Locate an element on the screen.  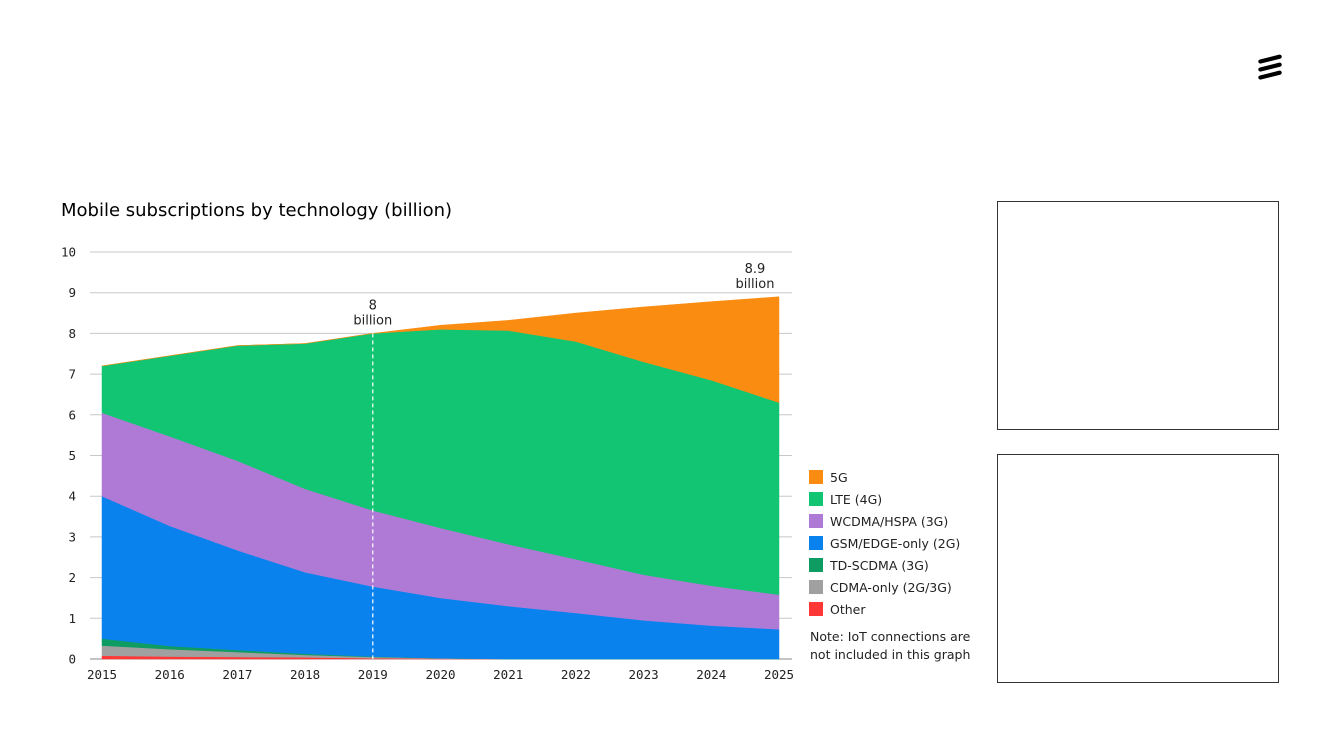
annotation-value: 8 is located at coordinates (373, 305).